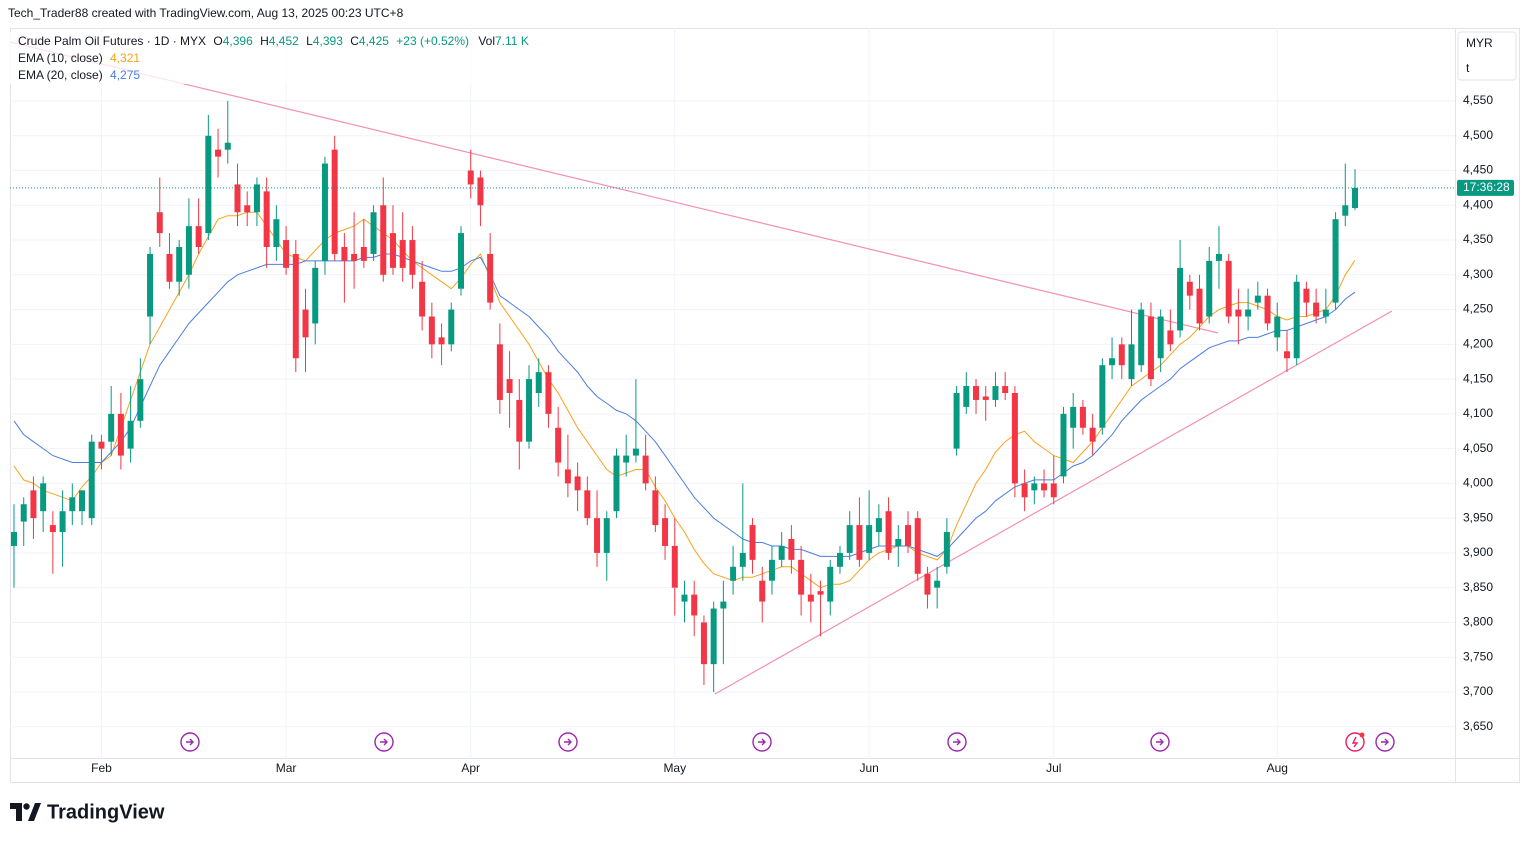 This screenshot has height=843, width=1530. Describe the element at coordinates (1478, 691) in the screenshot. I see `y-tick-label: 3,700` at that location.